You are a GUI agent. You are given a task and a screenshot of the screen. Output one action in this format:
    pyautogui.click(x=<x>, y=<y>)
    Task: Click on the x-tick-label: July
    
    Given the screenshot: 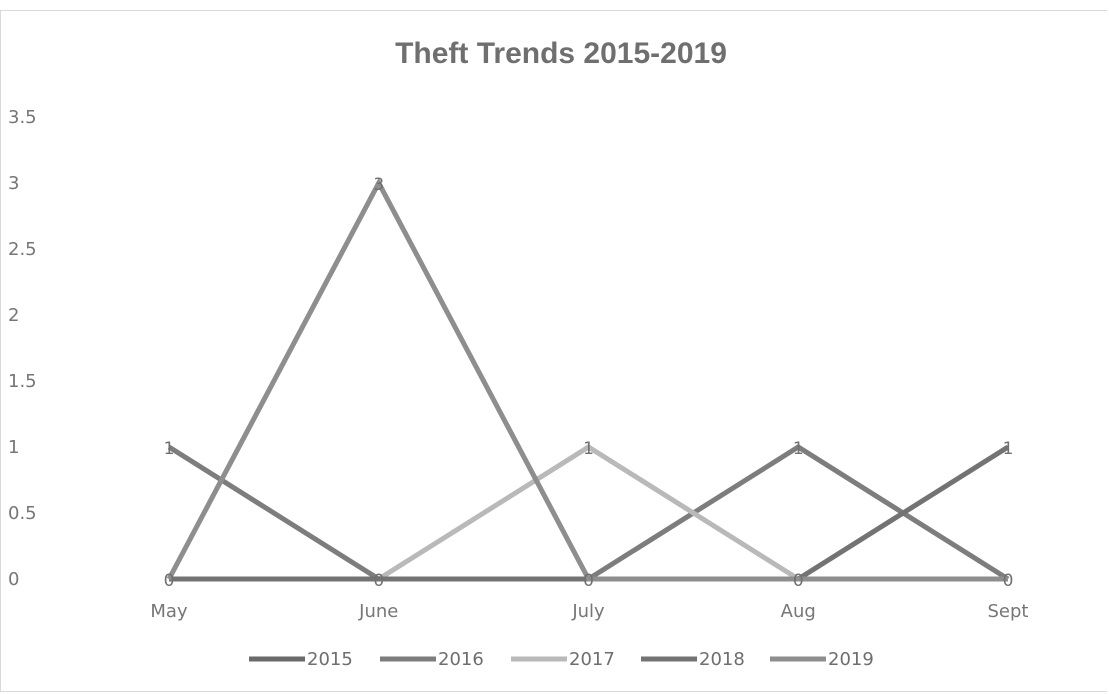 What is the action you would take?
    pyautogui.click(x=588, y=611)
    